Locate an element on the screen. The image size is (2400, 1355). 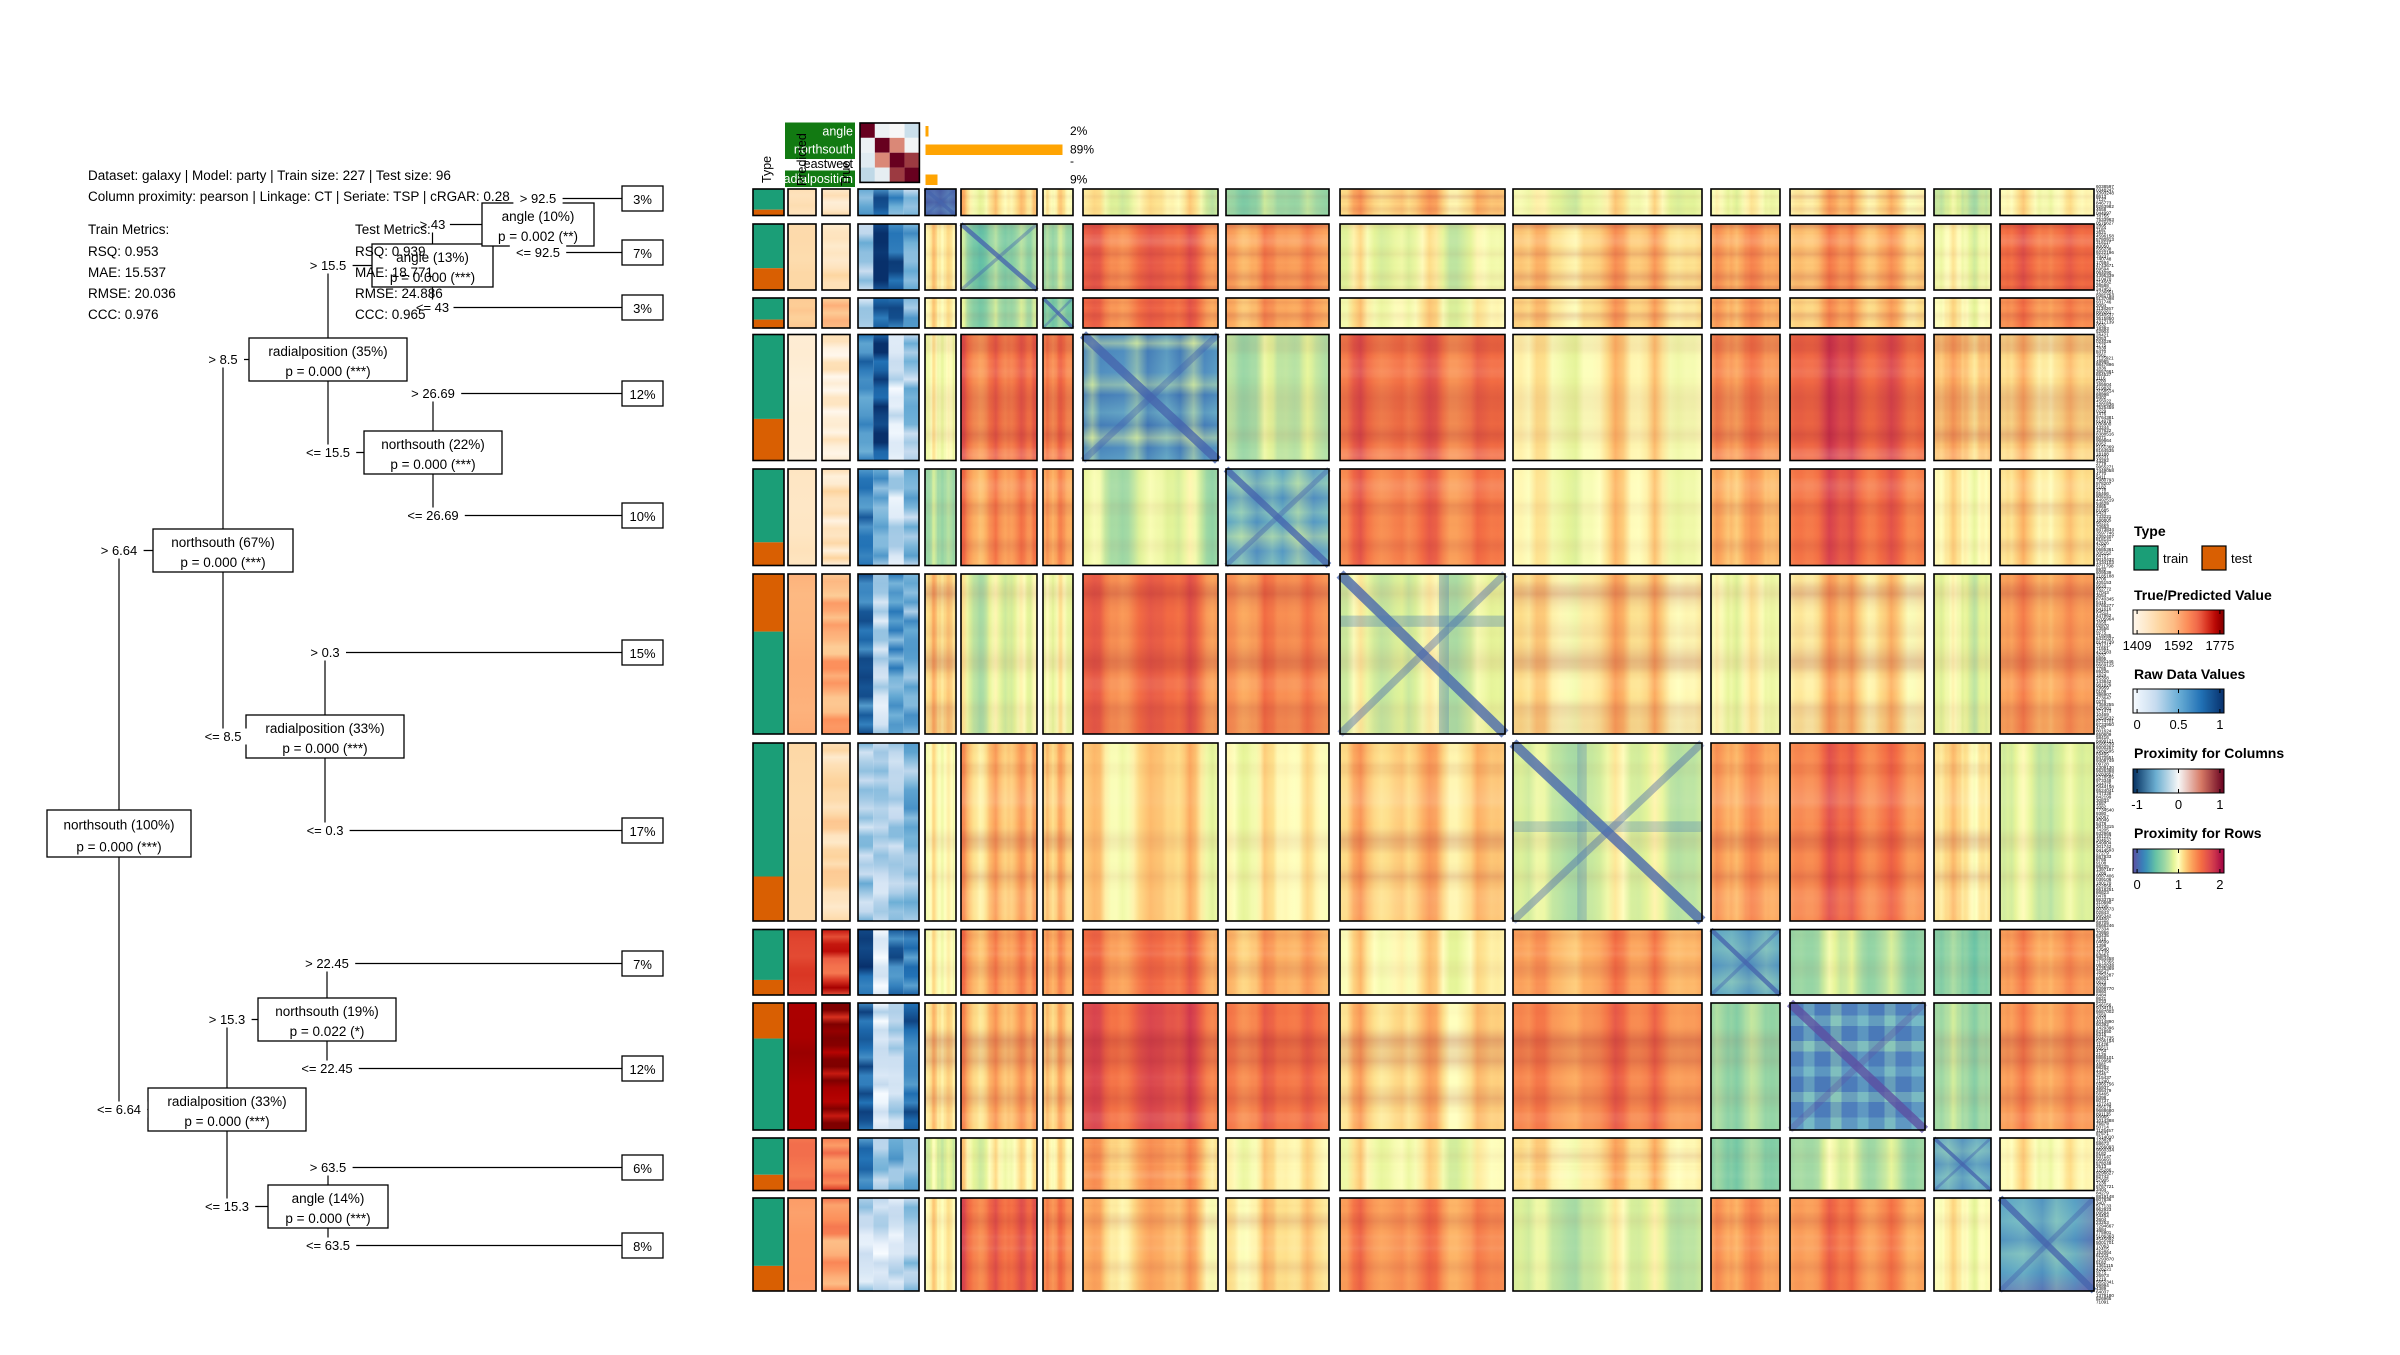
svg-text: 7449058 is located at coordinates (2105, 470).